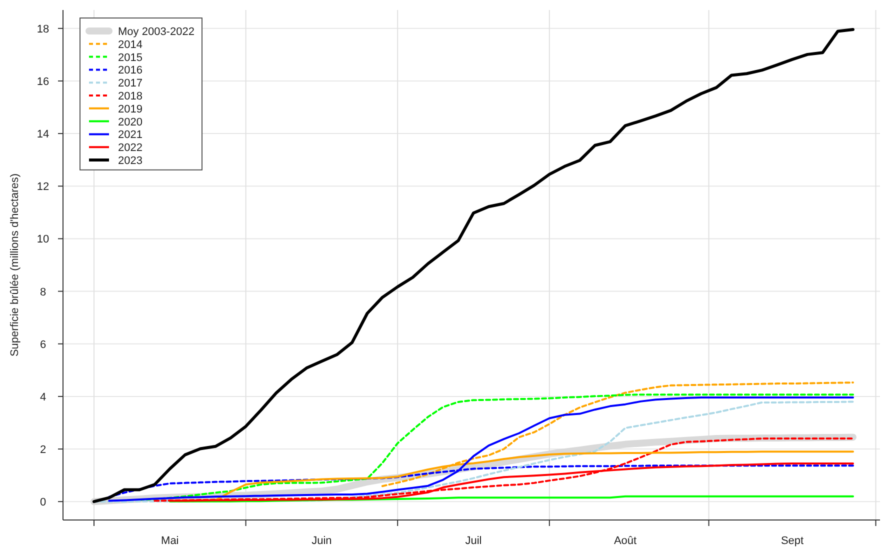 This screenshot has height=548, width=884. Describe the element at coordinates (130, 96) in the screenshot. I see `legend-label: 2018` at that location.